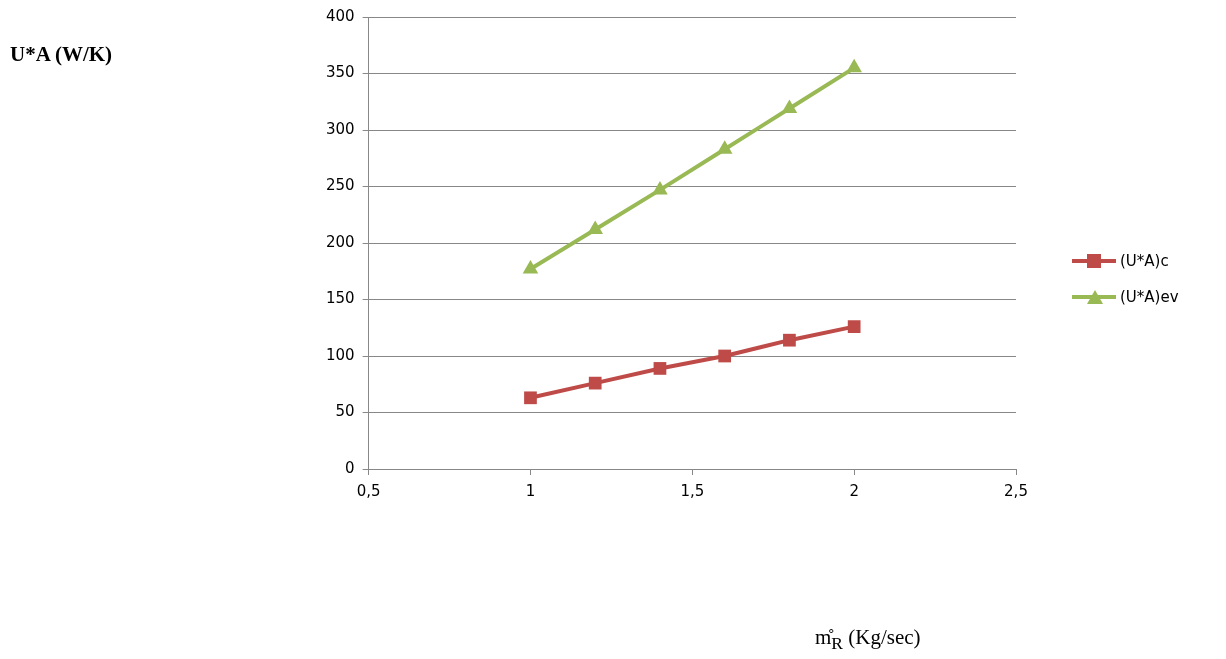  I want to click on y-tick-label: 400, so click(340, 15).